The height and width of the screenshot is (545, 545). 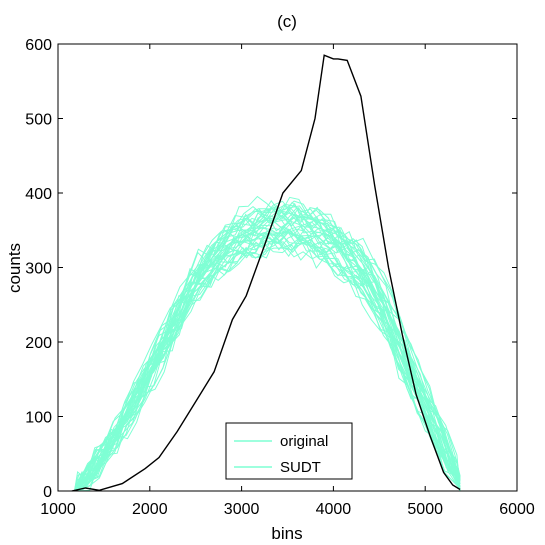 What do you see at coordinates (334, 509) in the screenshot?
I see `x-tick-label: 4000` at bounding box center [334, 509].